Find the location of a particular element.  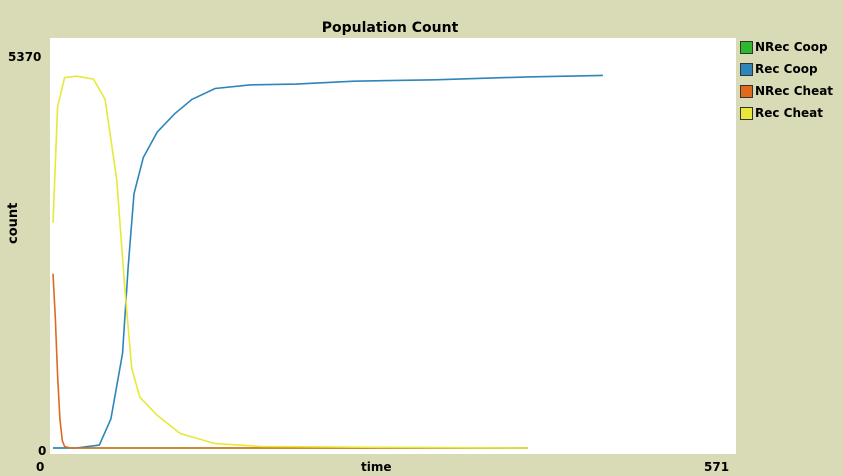

legend-item-rec-cheat: Rec Cheat is located at coordinates (791, 114).